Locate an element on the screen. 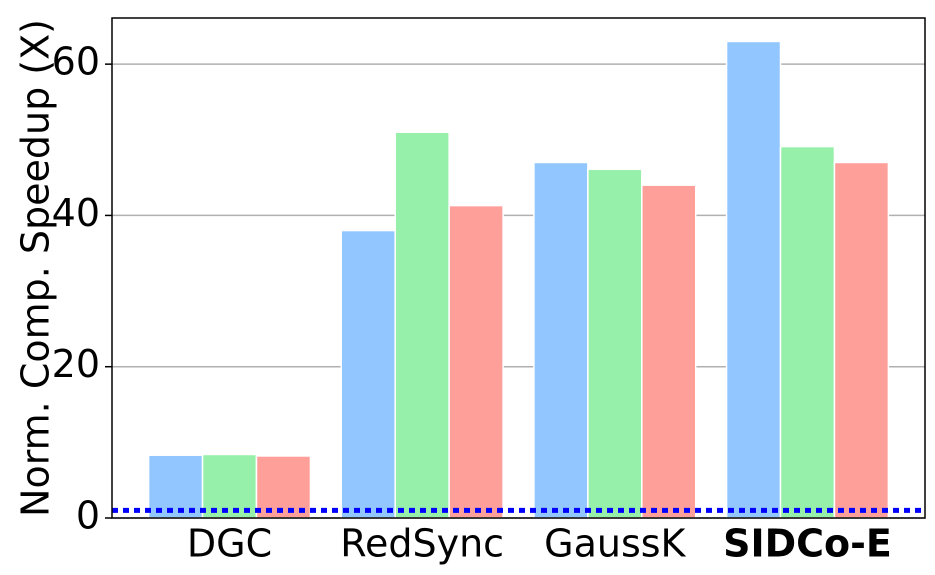 Image resolution: width=935 pixels, height=575 pixels. x-tick-label: SIDCo-E is located at coordinates (807, 544).